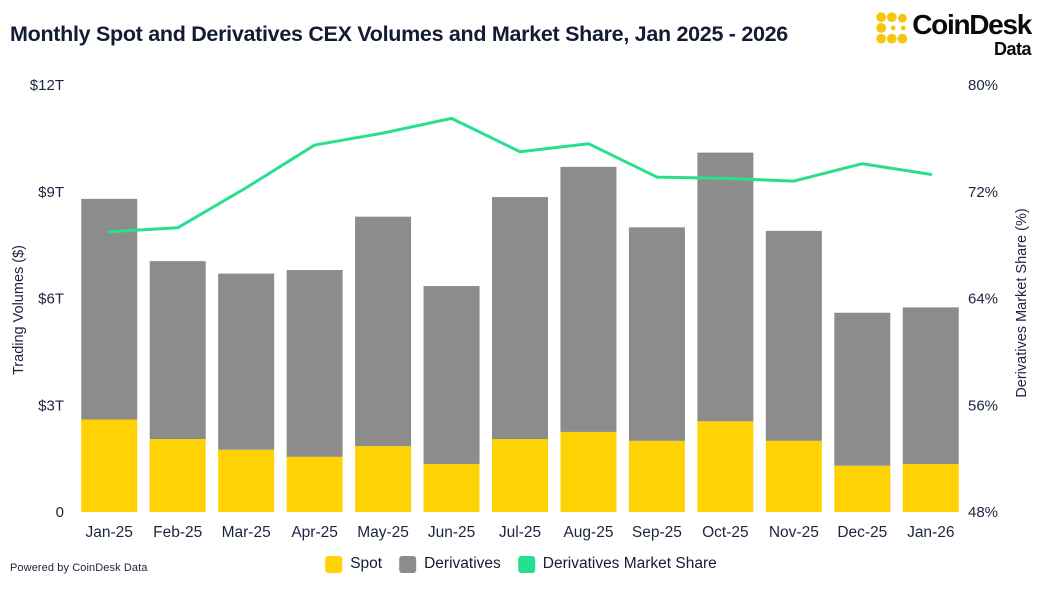 The width and height of the screenshot is (1042, 590). Describe the element at coordinates (462, 563) in the screenshot. I see `legend-label-derivatives: Derivatives` at that location.